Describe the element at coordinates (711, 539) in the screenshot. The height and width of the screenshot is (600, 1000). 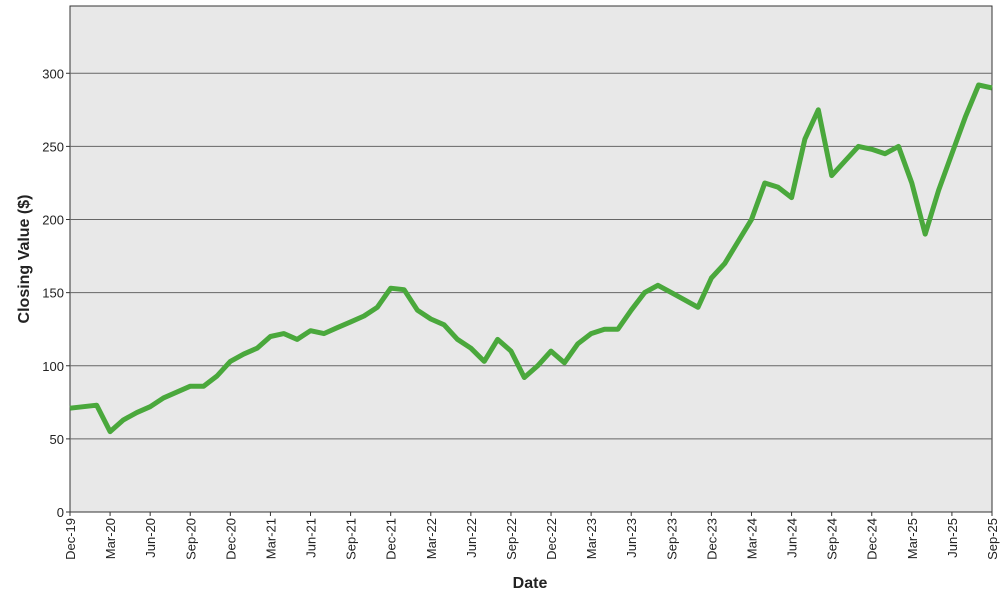
I see `x-tick-label: Dec-23` at that location.